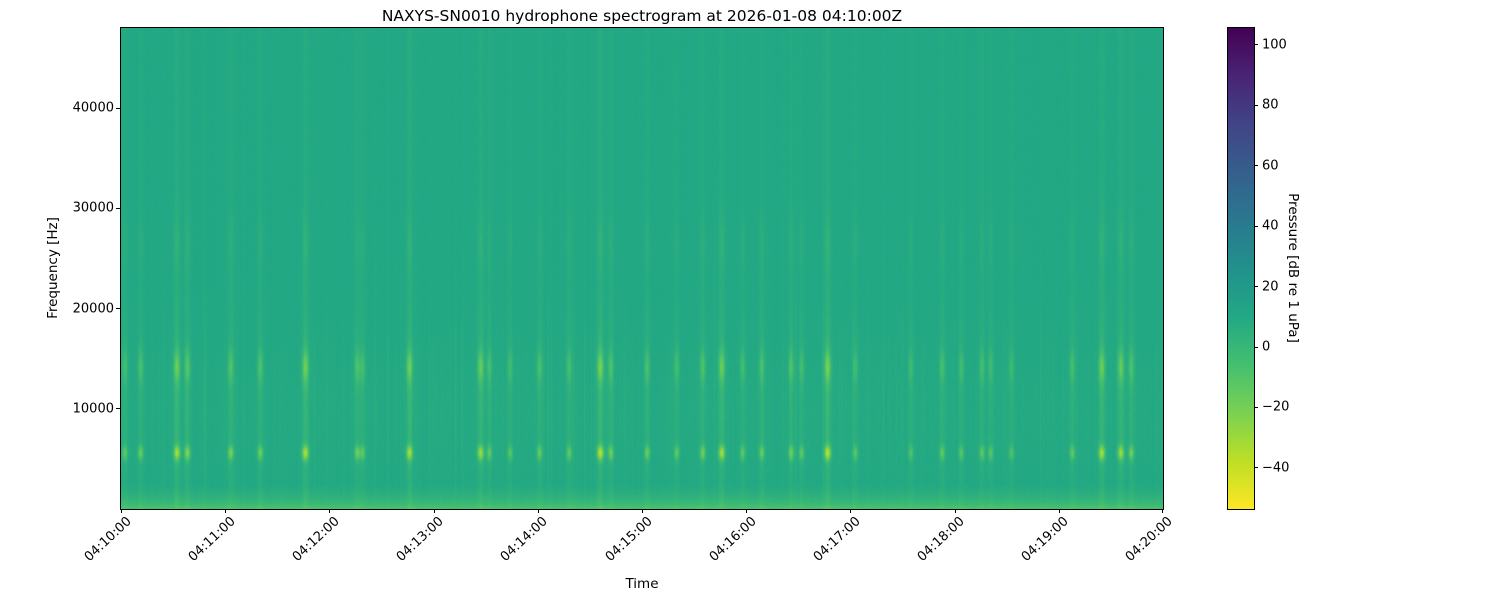 The width and height of the screenshot is (1500, 600). What do you see at coordinates (1149, 539) in the screenshot?
I see `x-tick-label: 04:20:00` at bounding box center [1149, 539].